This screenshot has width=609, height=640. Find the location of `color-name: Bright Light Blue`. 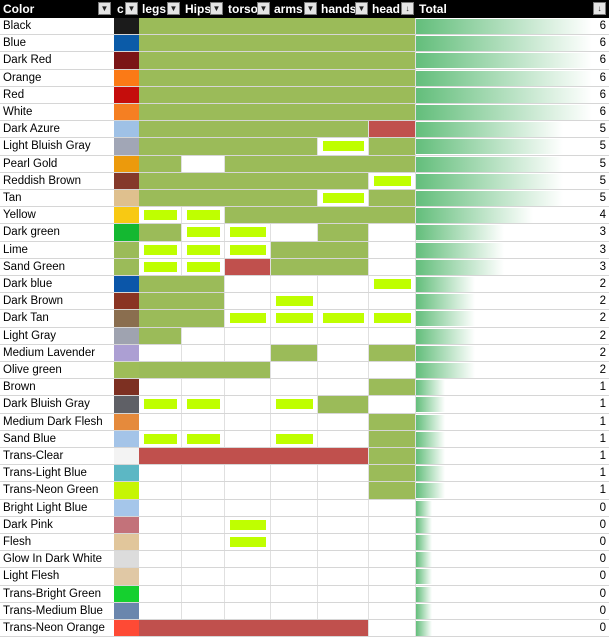

color-name: Bright Light Blue is located at coordinates (45, 507).